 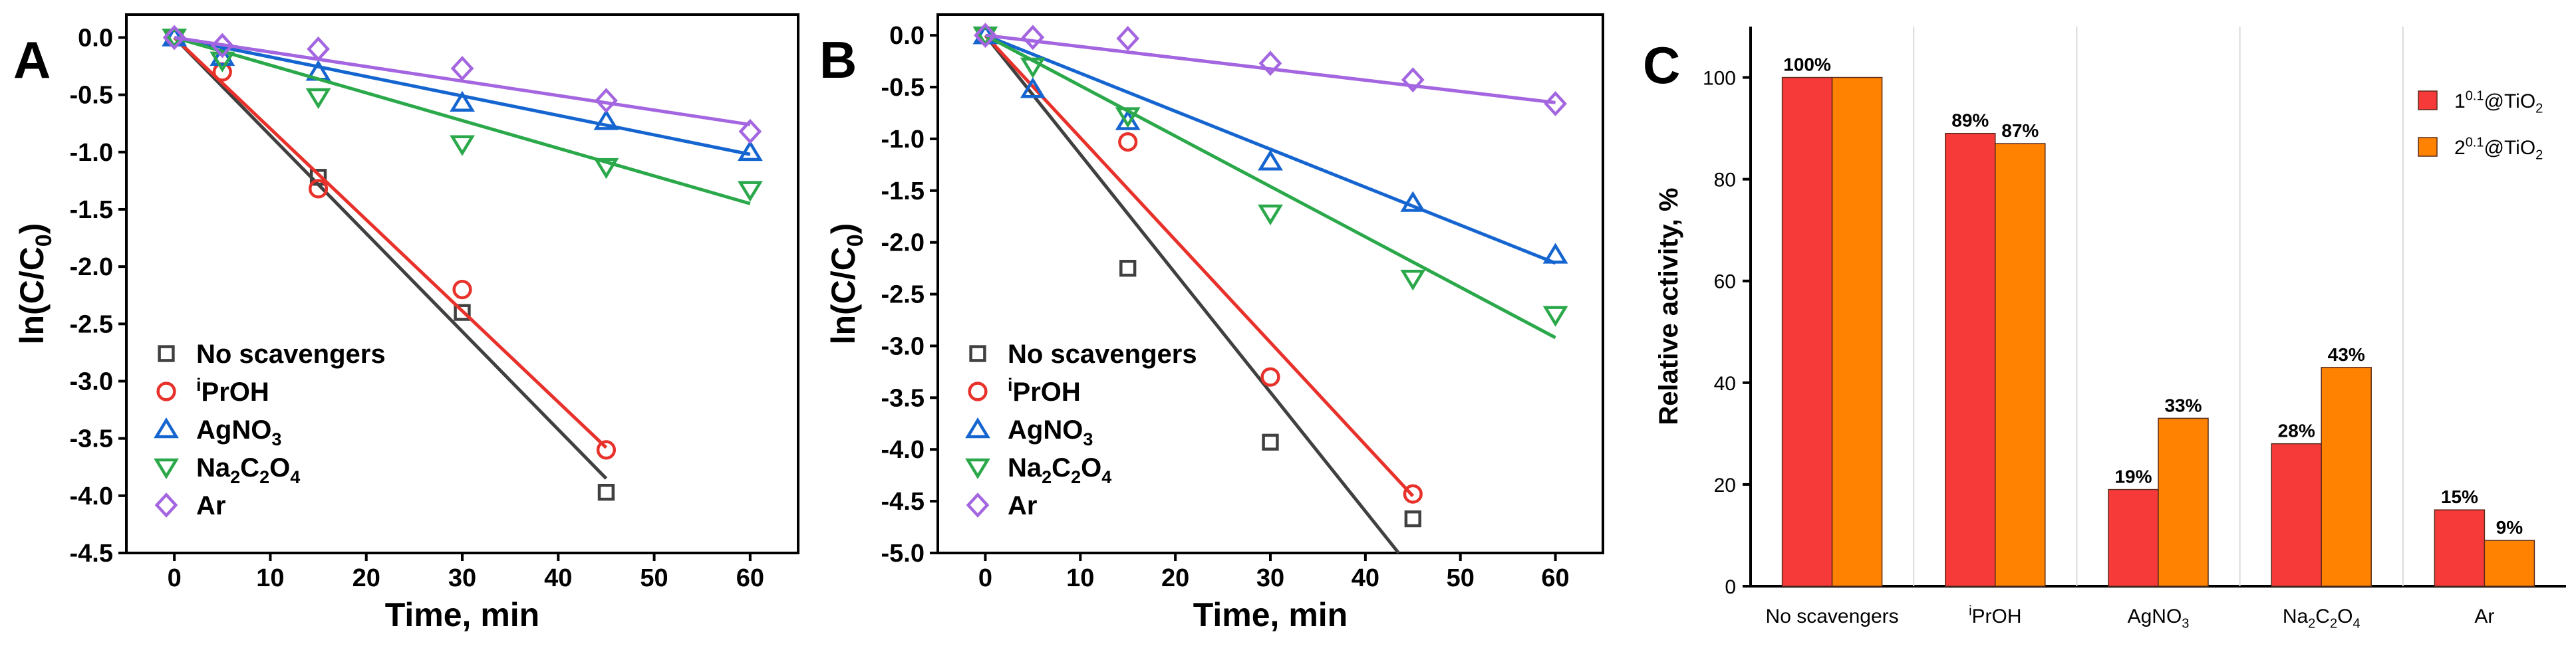 I want to click on y-tick-label: -3.5, so click(x=92, y=439).